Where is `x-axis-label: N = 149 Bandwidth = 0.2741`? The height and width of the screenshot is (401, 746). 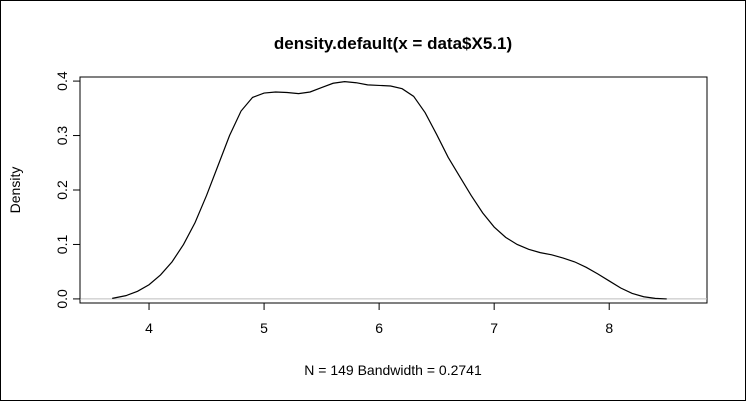
x-axis-label: N = 149 Bandwidth = 0.2741 is located at coordinates (393, 370).